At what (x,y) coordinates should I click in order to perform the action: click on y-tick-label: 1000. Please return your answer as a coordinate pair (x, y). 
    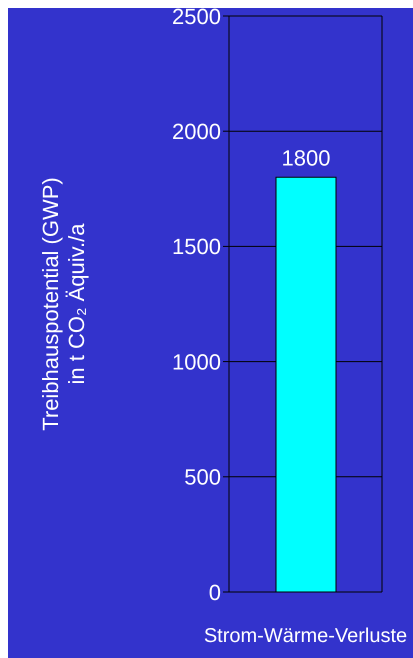
    Looking at the image, I should click on (196, 361).